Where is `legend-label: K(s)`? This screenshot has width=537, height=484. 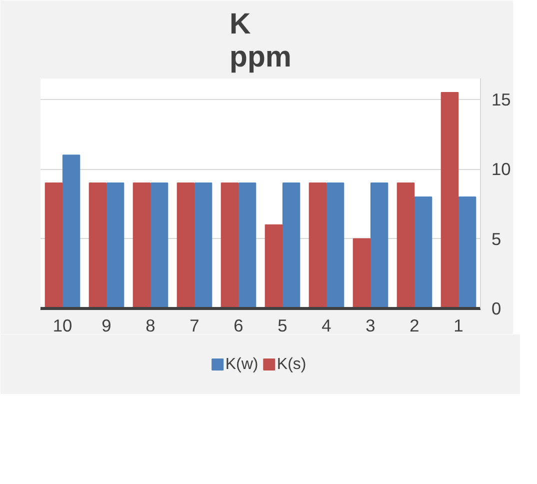
legend-label: K(s) is located at coordinates (291, 364).